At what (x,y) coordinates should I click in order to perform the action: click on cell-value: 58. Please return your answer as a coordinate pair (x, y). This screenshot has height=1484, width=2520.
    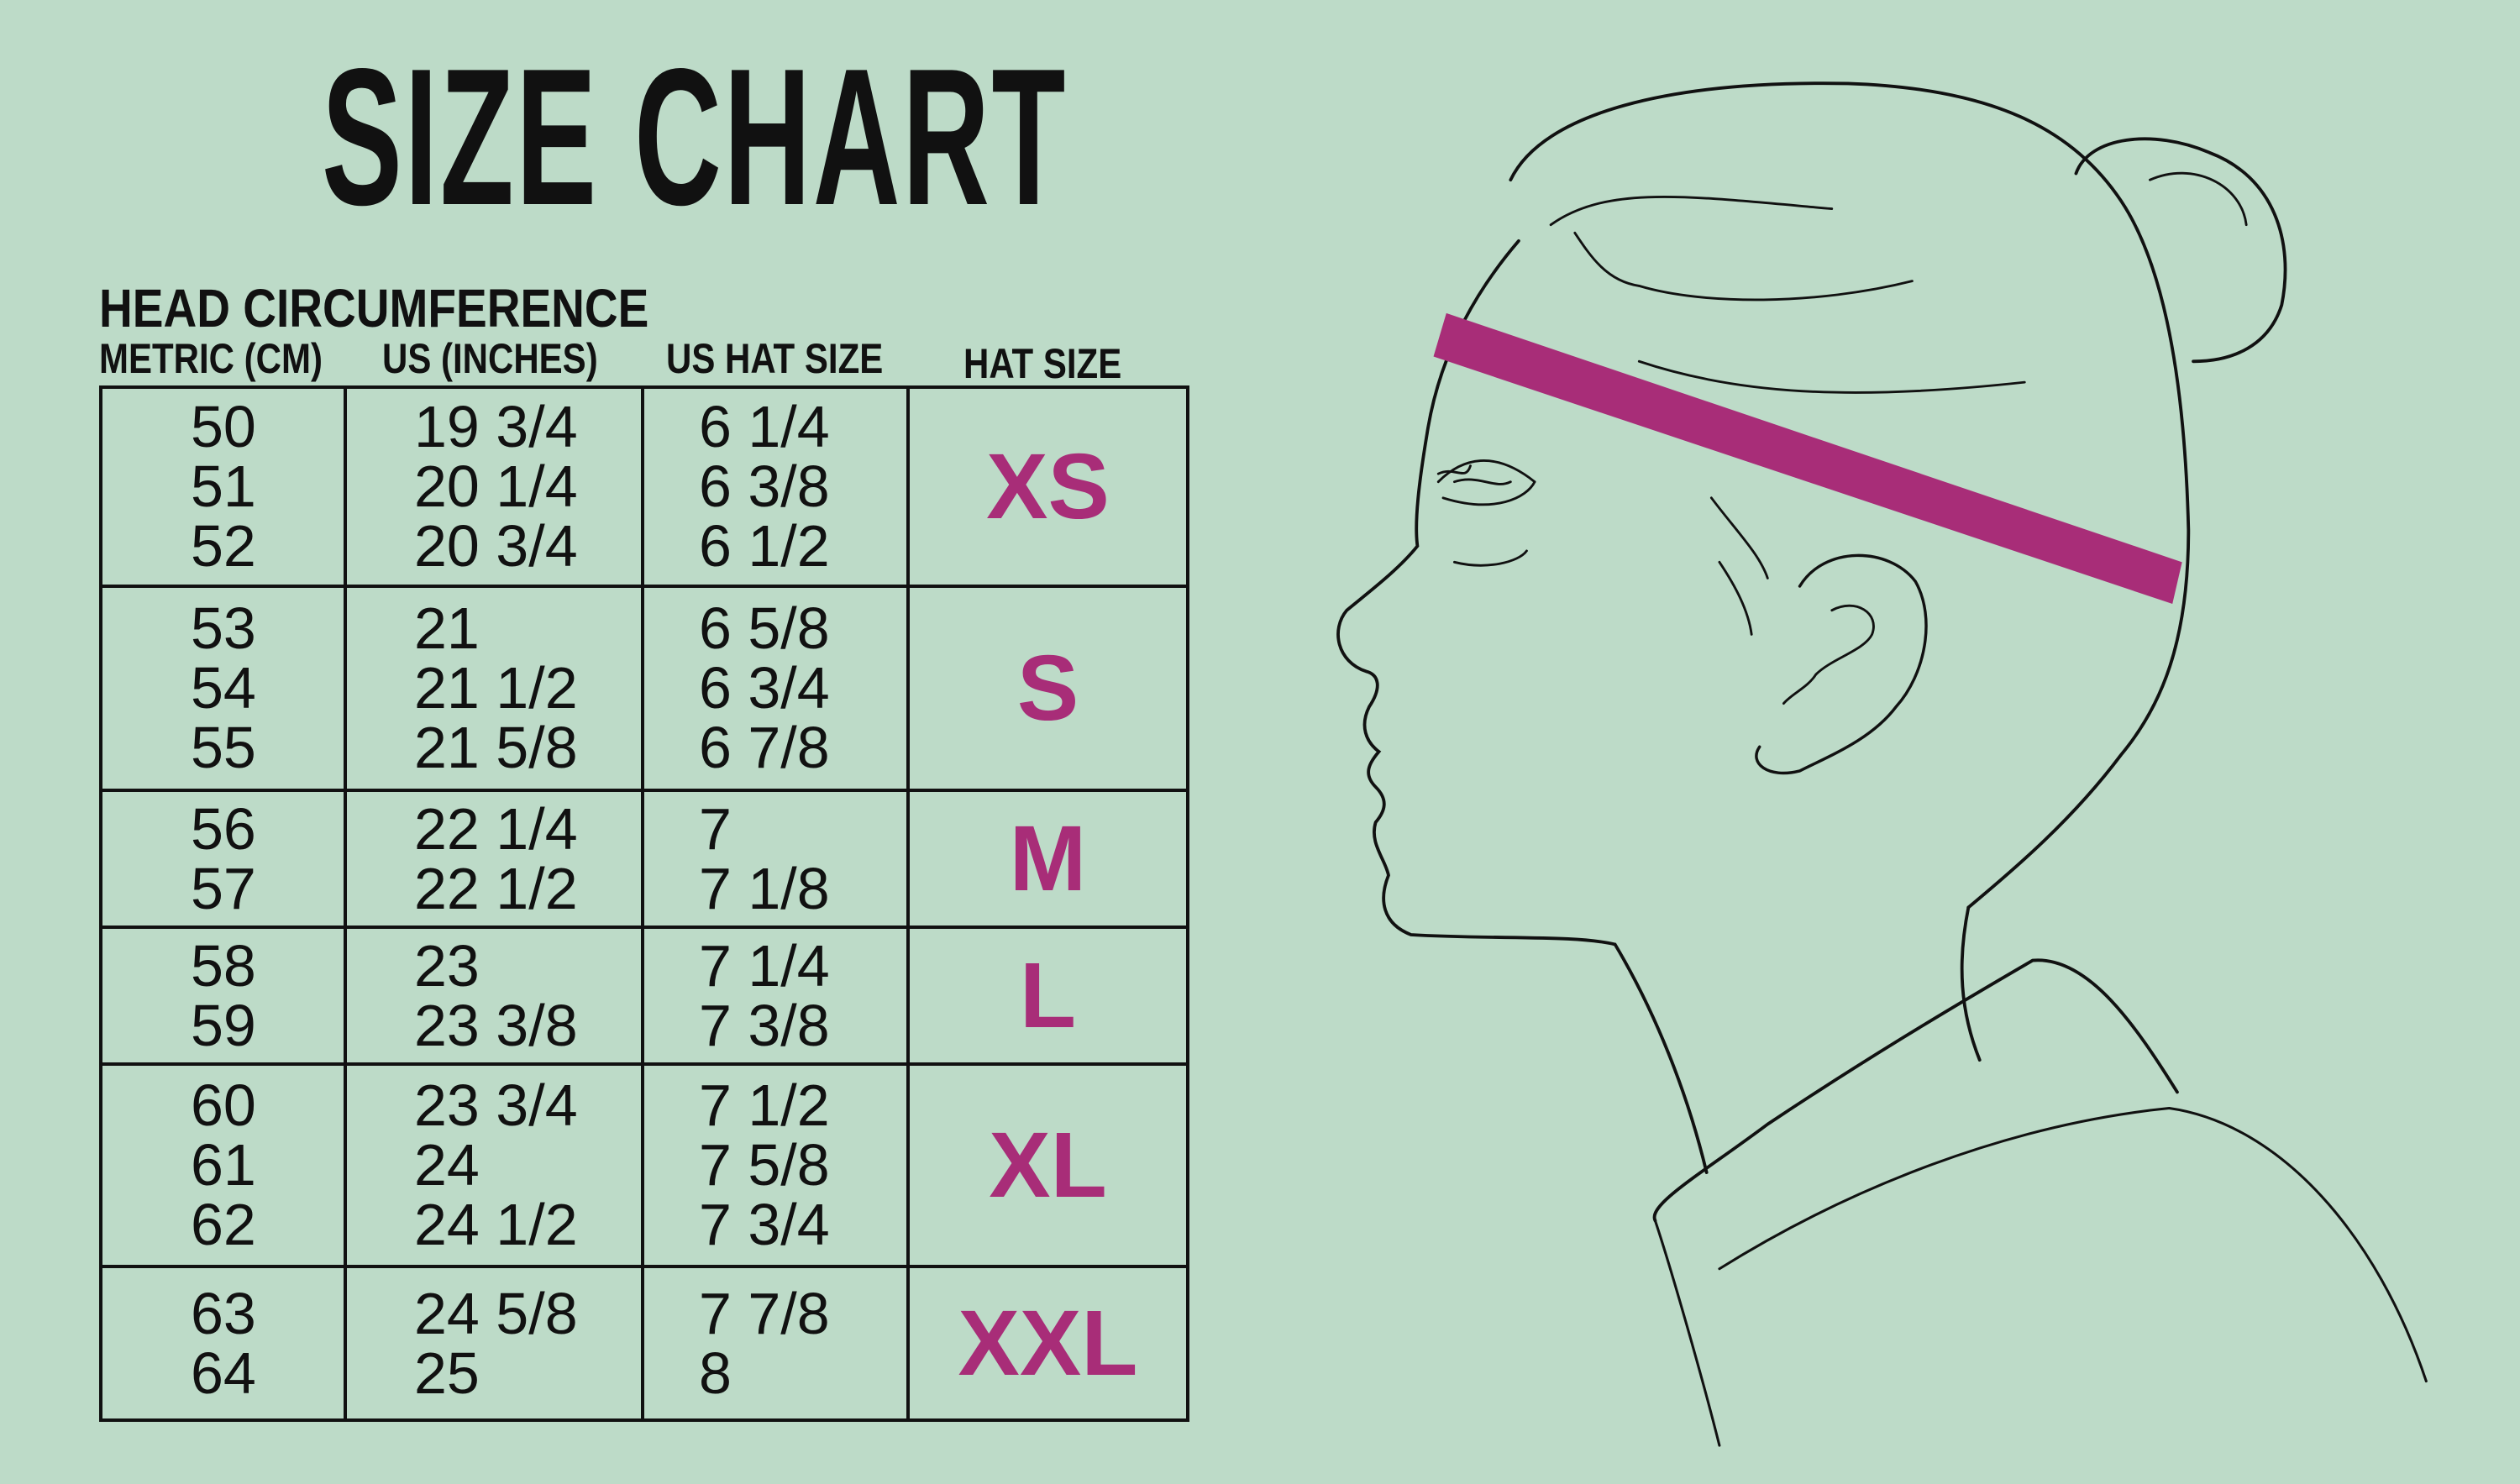
    Looking at the image, I should click on (223, 966).